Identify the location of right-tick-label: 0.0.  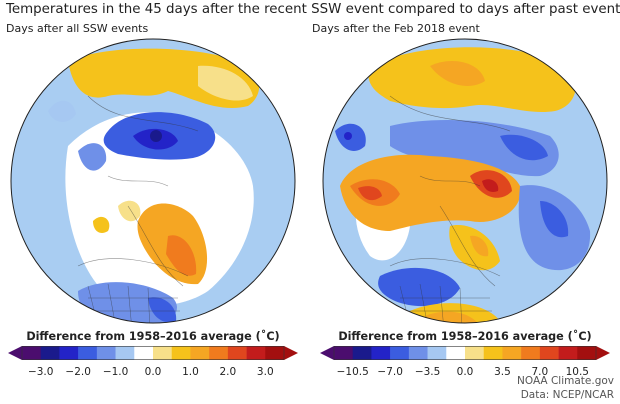
(465, 372).